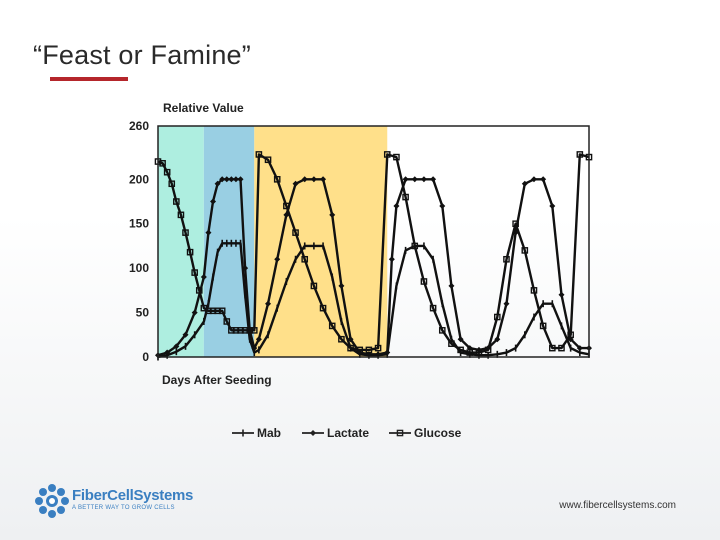 The height and width of the screenshot is (540, 720). I want to click on y-tick-label: 0, so click(145, 357).